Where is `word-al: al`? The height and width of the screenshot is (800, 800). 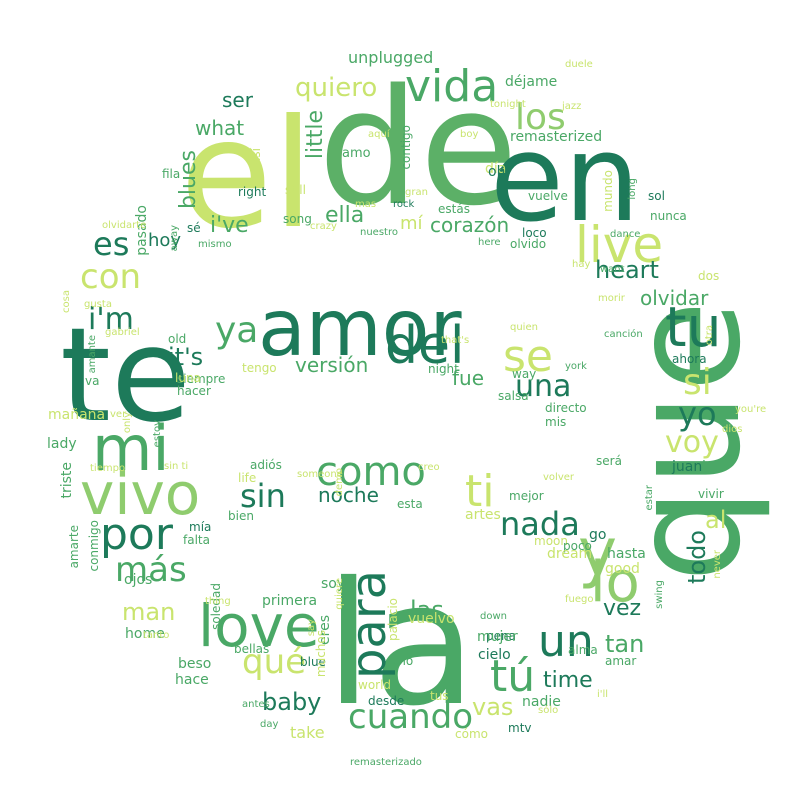
word-al: al is located at coordinates (716, 520).